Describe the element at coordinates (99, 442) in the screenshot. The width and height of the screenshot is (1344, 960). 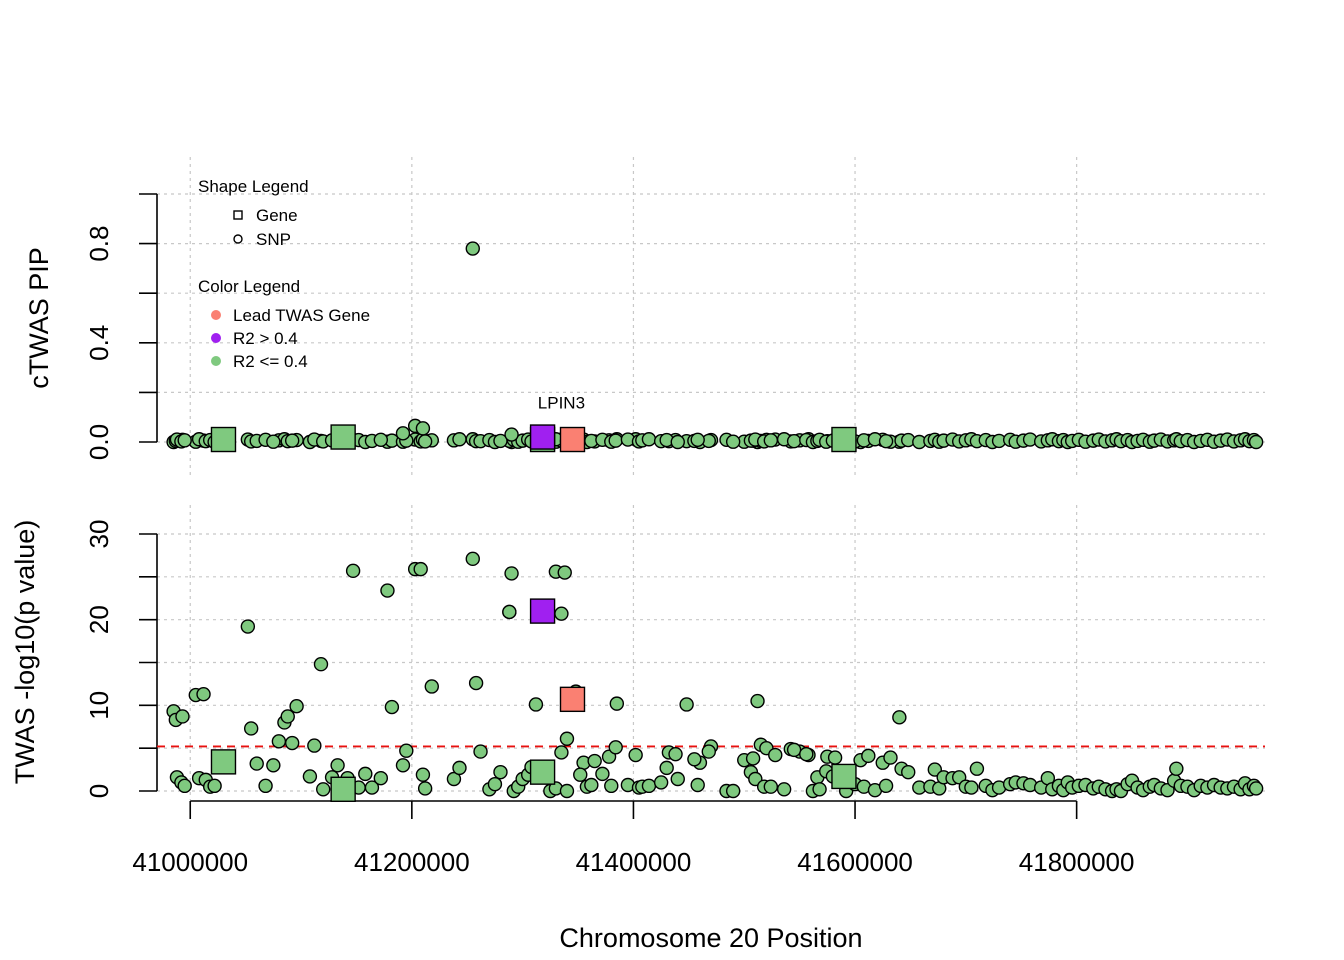
I see `y-tick-label: 0.0` at that location.